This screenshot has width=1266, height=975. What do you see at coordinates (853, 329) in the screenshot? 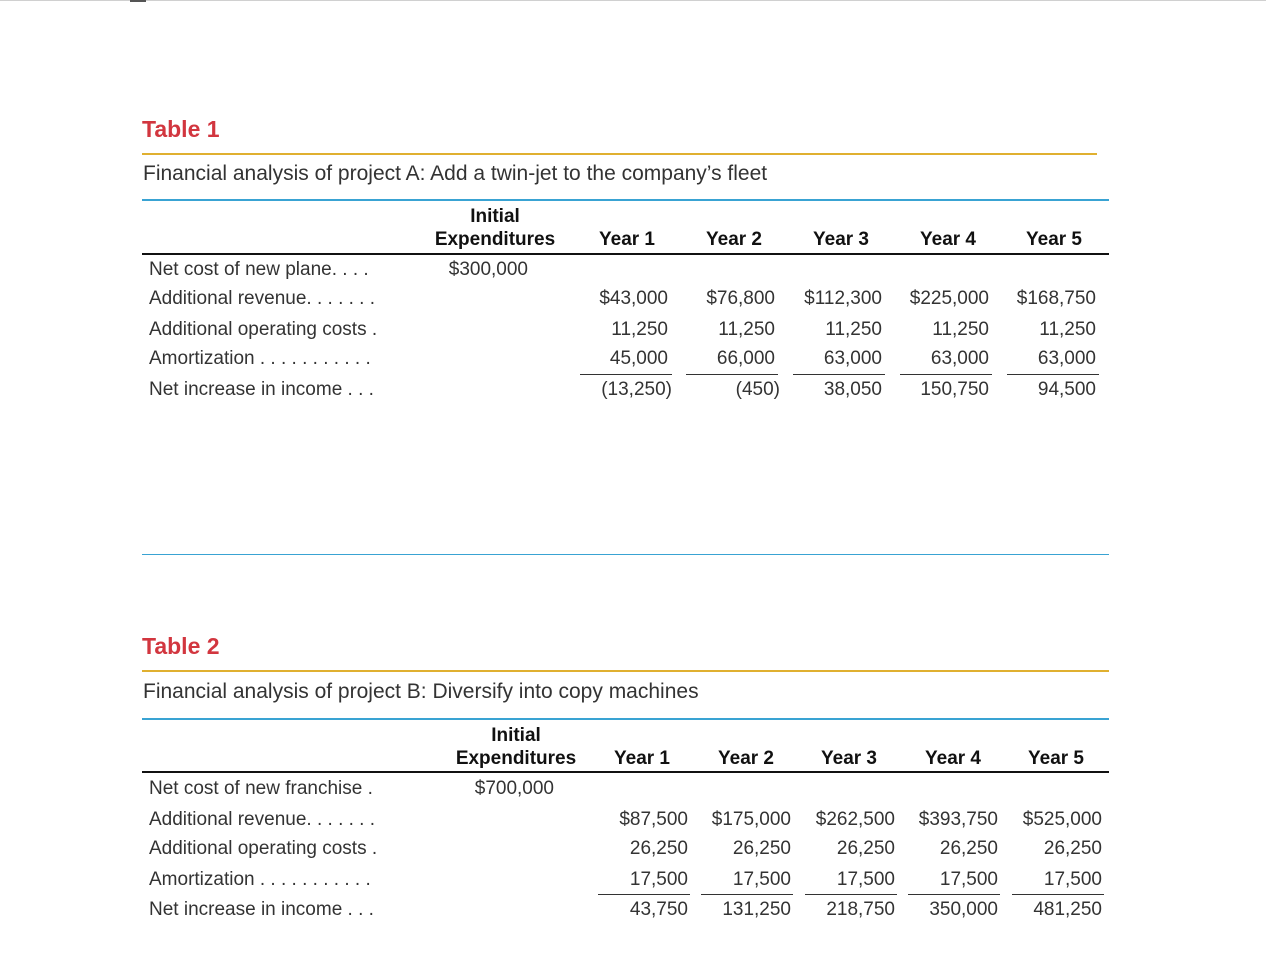
I see `value-year-3: 11,250` at bounding box center [853, 329].